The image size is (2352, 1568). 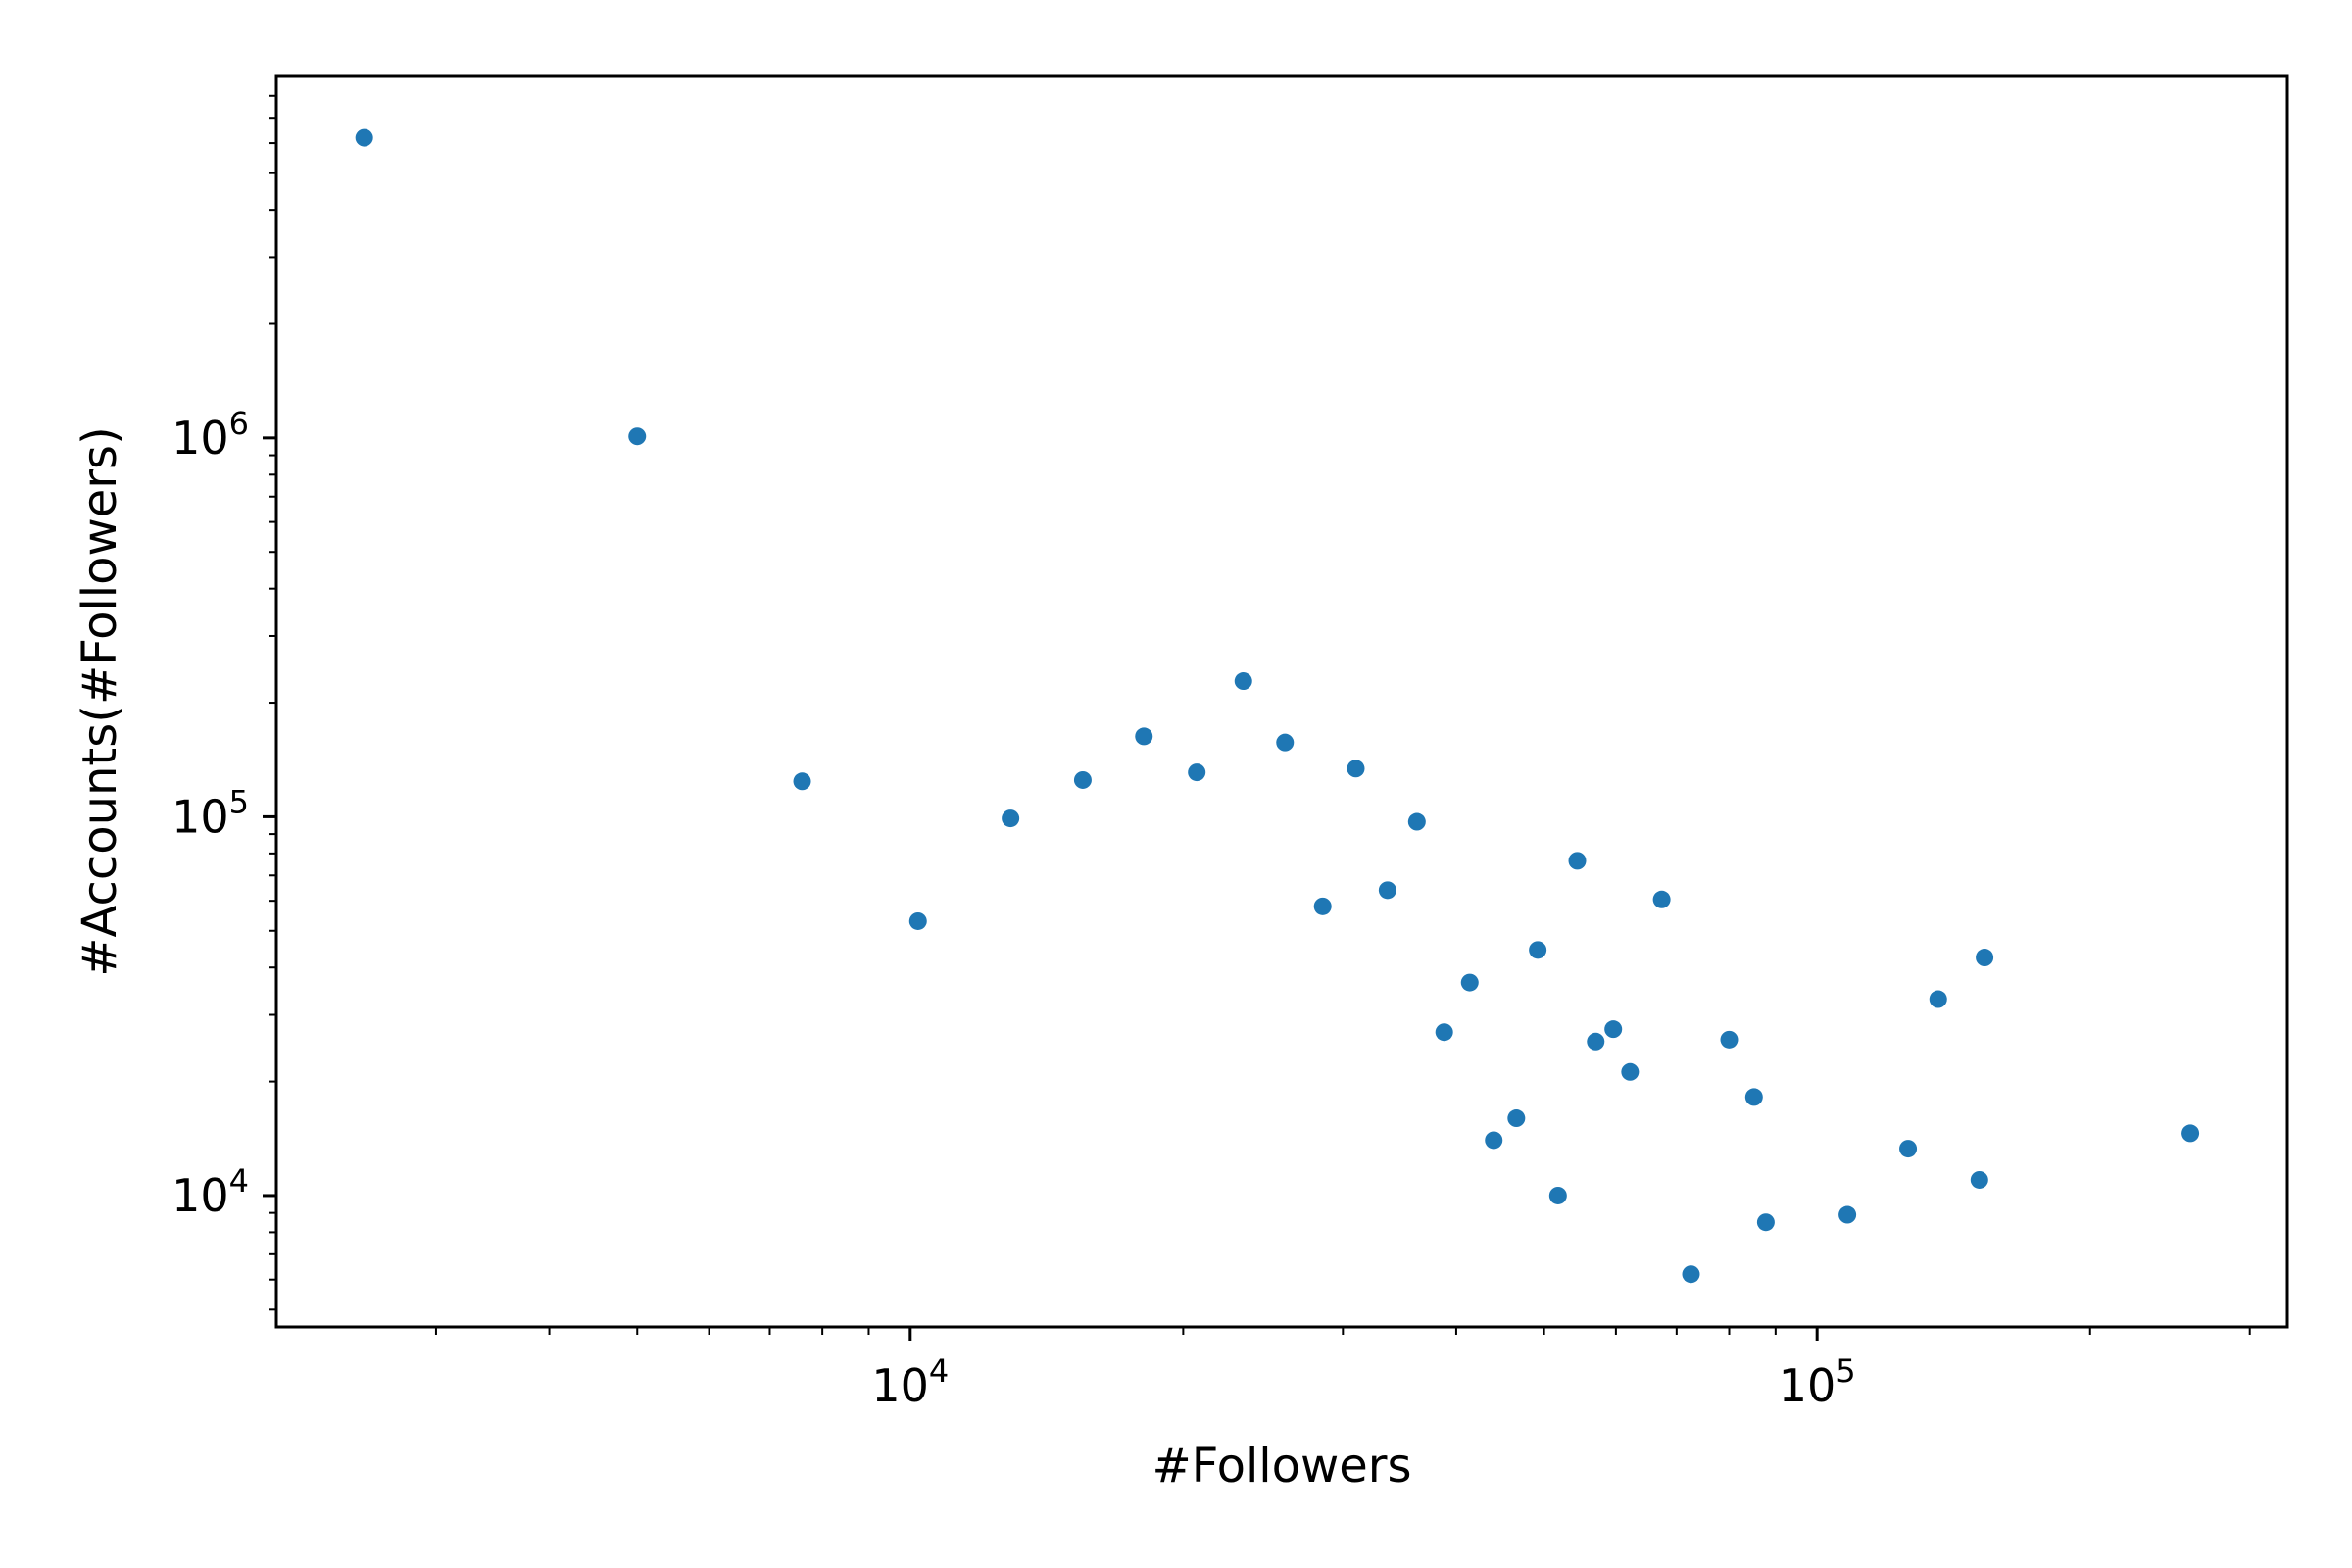 What do you see at coordinates (1363, 1382) in the screenshot?
I see `x-tick-labels: 10⁴ 10⁵` at bounding box center [1363, 1382].